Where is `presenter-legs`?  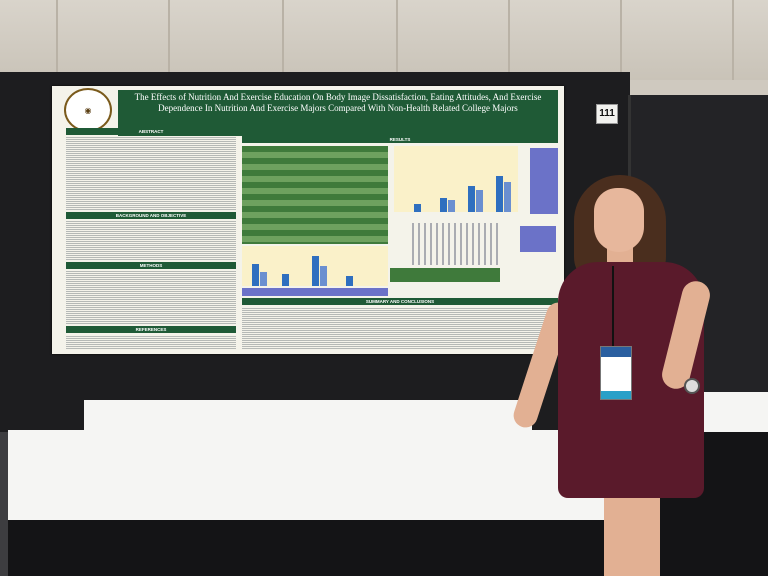 presenter-legs is located at coordinates (632, 536).